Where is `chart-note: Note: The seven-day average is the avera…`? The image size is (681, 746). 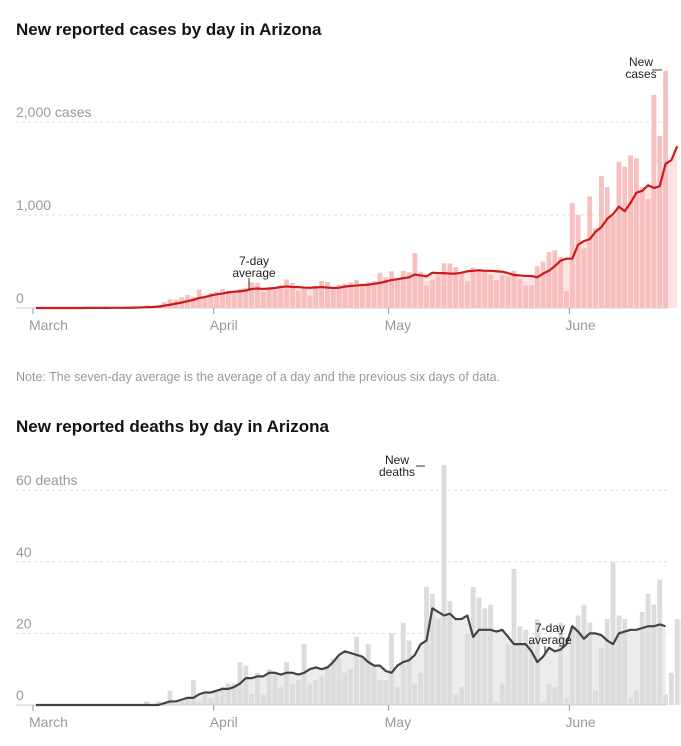
chart-note: Note: The seven-day average is the avera… is located at coordinates (258, 377).